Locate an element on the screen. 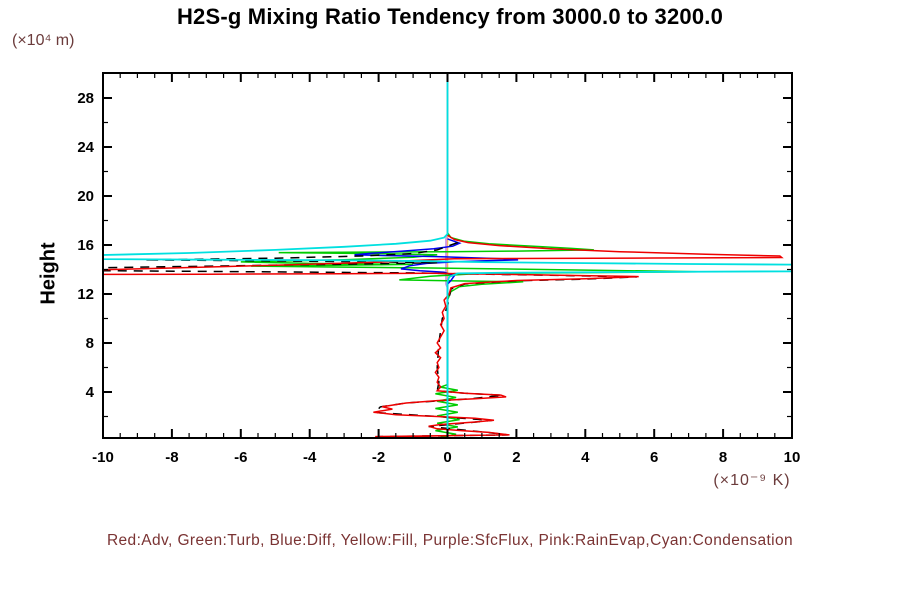 This screenshot has height=600, width=900. x-tick-label: 4 is located at coordinates (585, 457).